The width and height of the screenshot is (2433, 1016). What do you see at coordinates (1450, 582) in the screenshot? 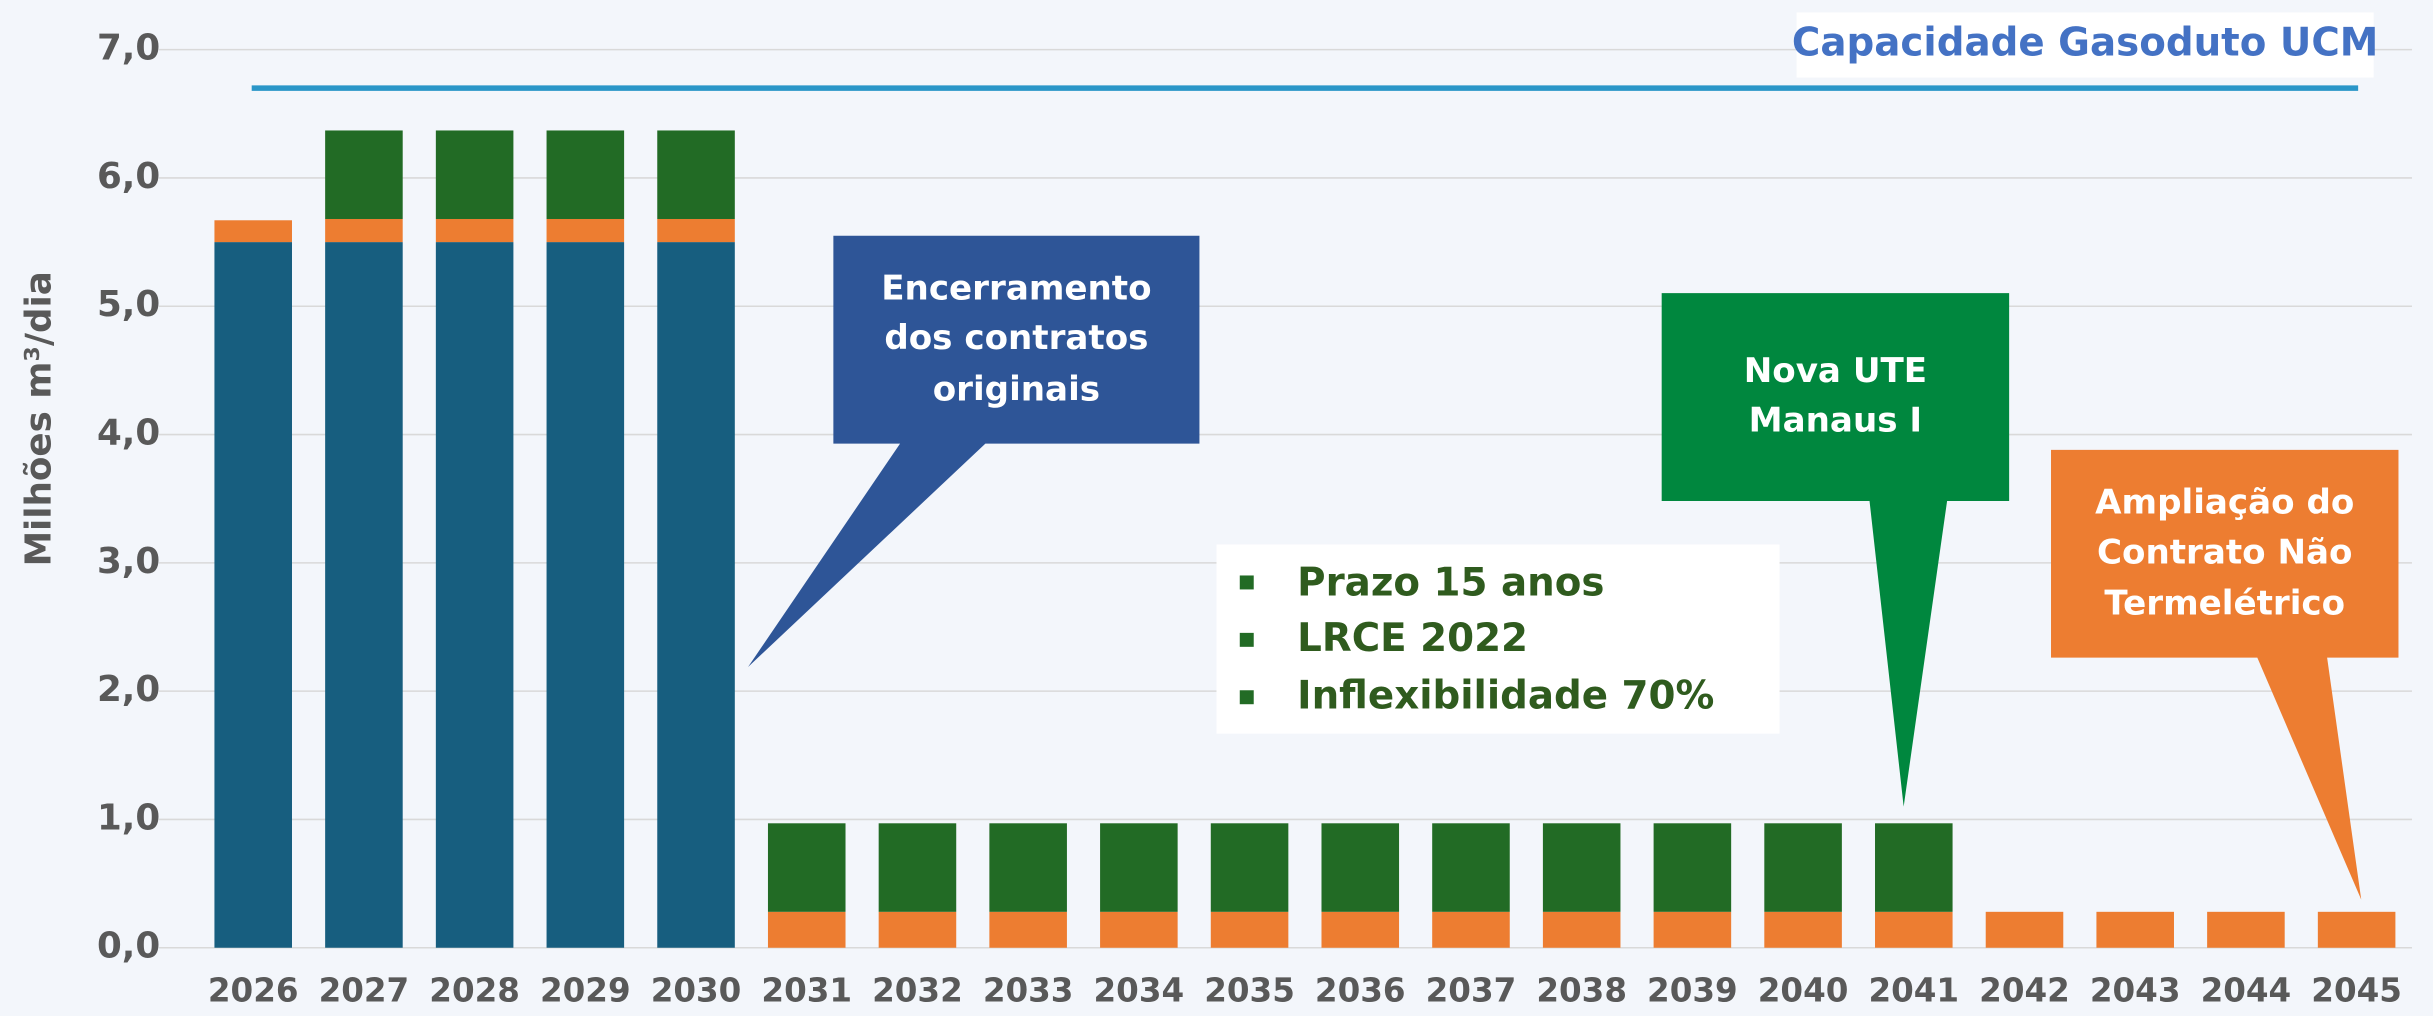
I see `bullet-text: Prazo 15 anos` at bounding box center [1450, 582].